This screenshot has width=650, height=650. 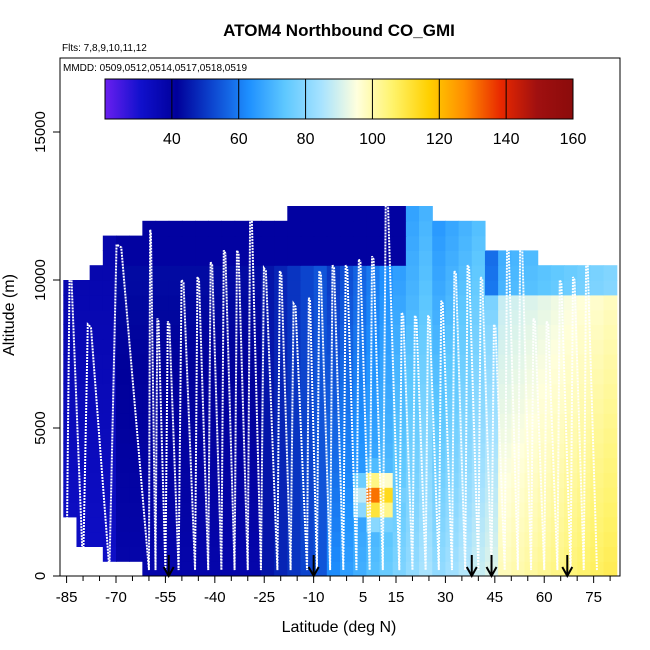 What do you see at coordinates (67, 597) in the screenshot?
I see `x-tick-label: -85` at bounding box center [67, 597].